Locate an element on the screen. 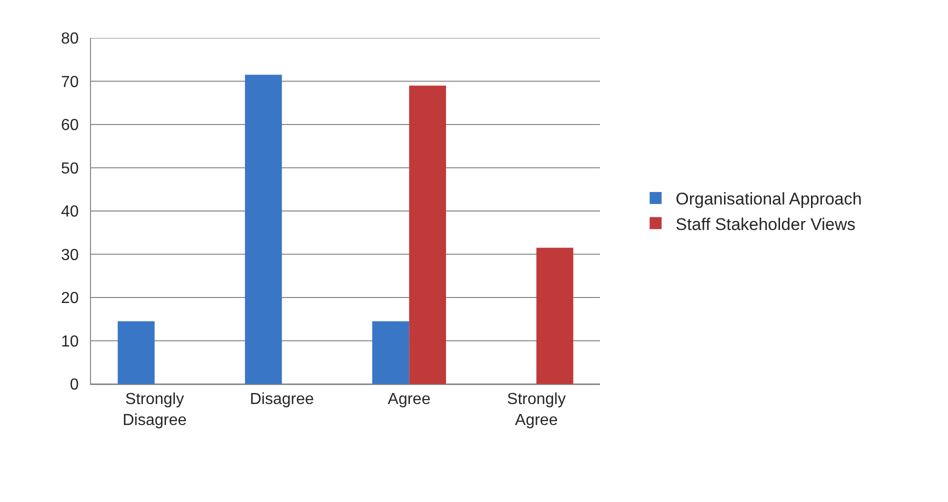 This screenshot has width=948, height=502. y-tick-label: 50 is located at coordinates (70, 169).